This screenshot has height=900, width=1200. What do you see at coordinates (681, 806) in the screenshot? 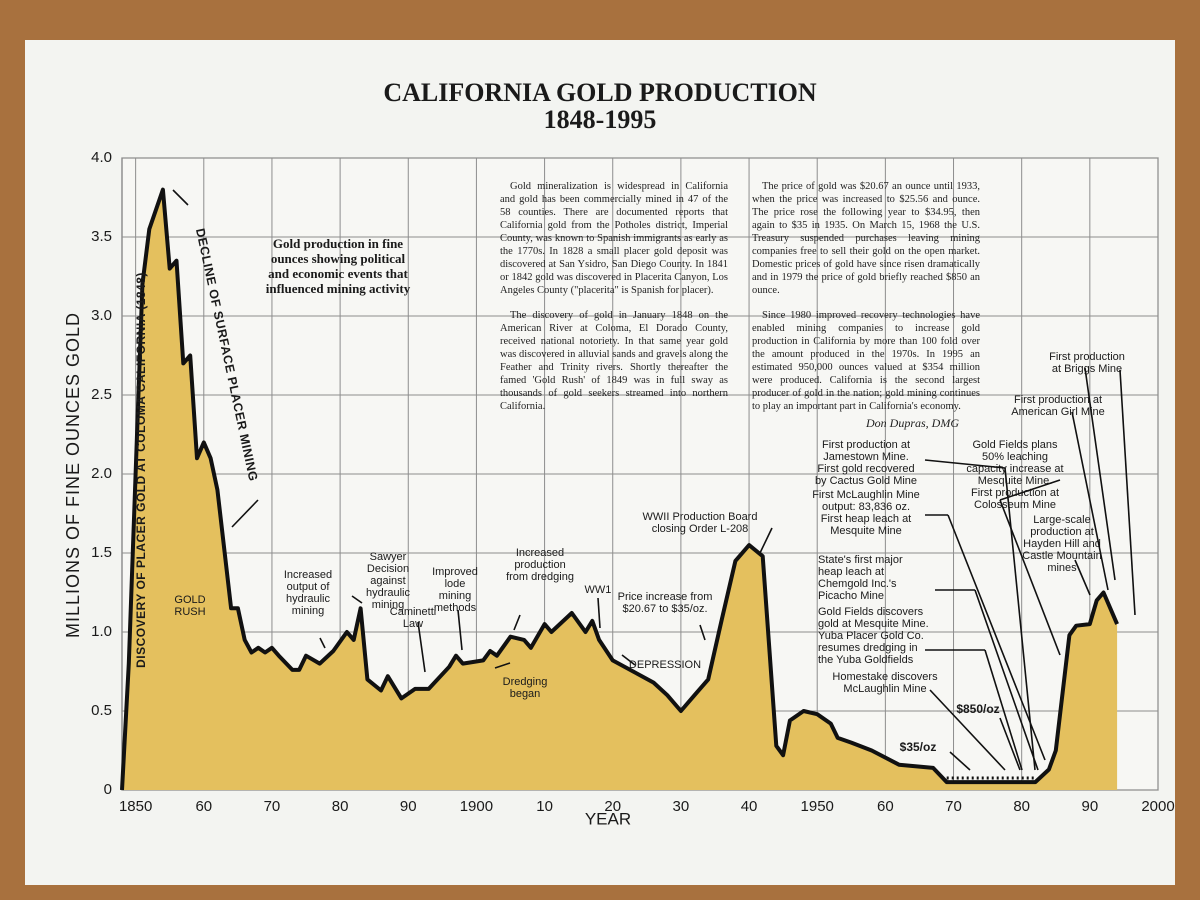
I see `x-tick-label: 30` at bounding box center [681, 806].